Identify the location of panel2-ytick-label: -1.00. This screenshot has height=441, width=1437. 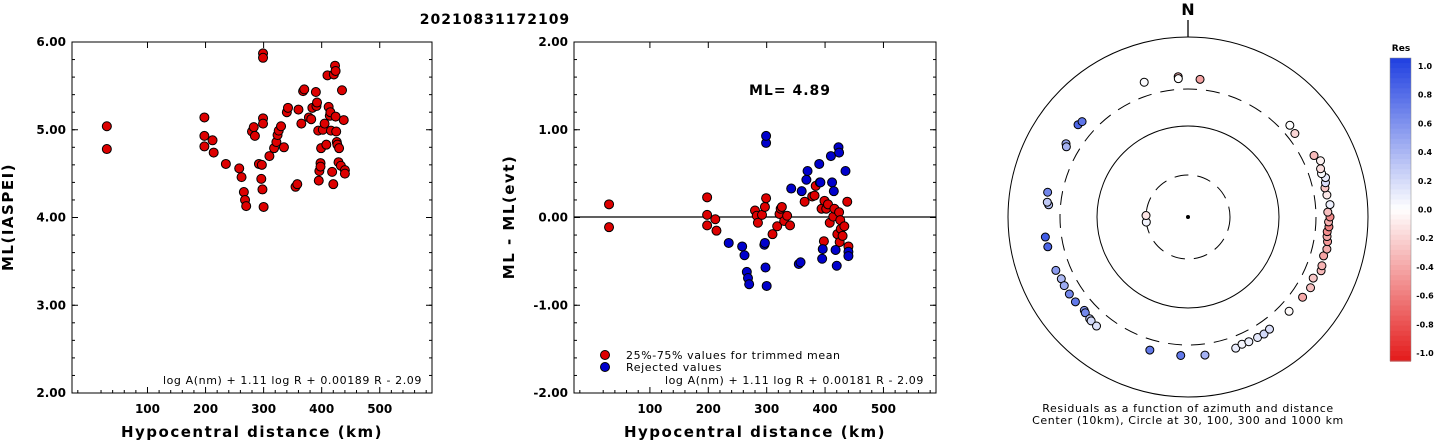
(550, 305).